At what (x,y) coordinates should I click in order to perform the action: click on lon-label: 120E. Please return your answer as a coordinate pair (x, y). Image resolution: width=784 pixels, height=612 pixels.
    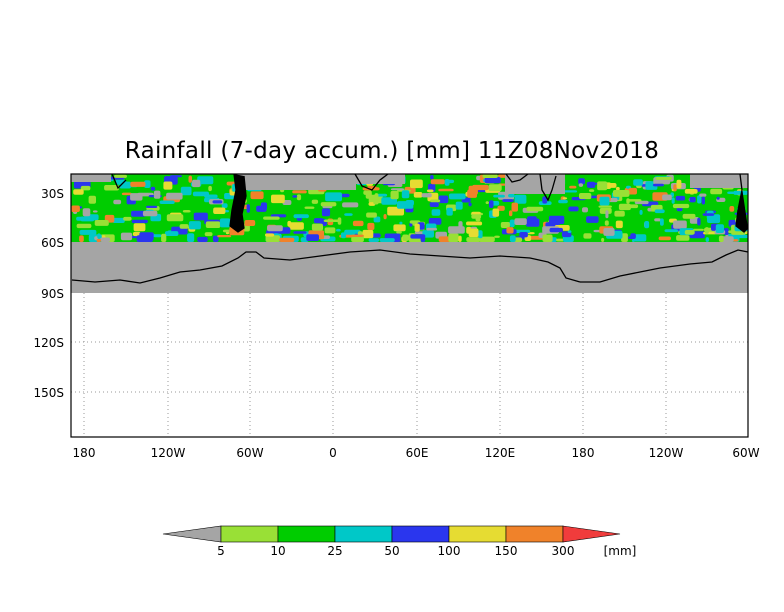
    Looking at the image, I should click on (500, 453).